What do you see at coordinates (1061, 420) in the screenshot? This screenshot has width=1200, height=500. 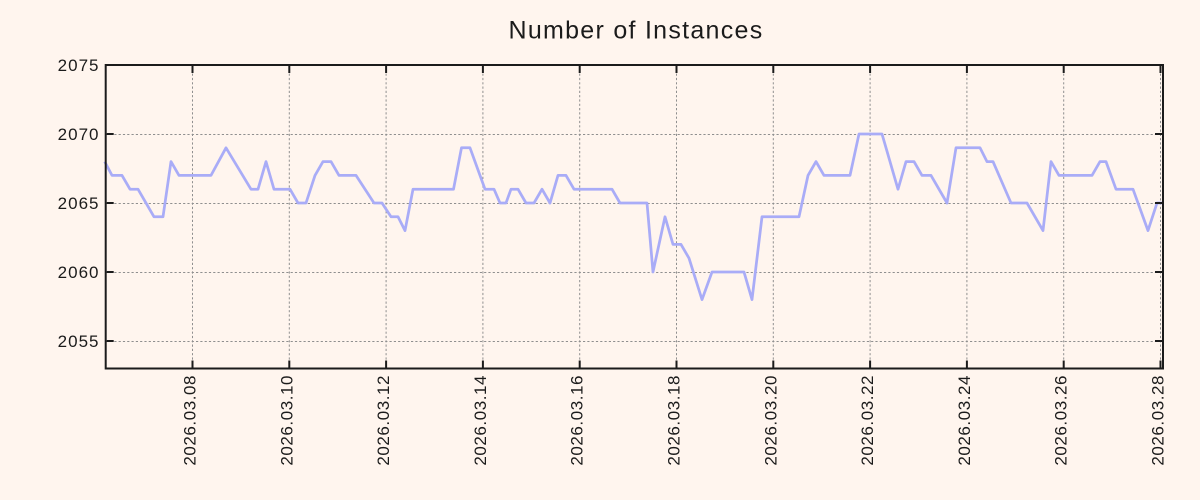 I see `svg-text: 2026.03.26` at bounding box center [1061, 420].